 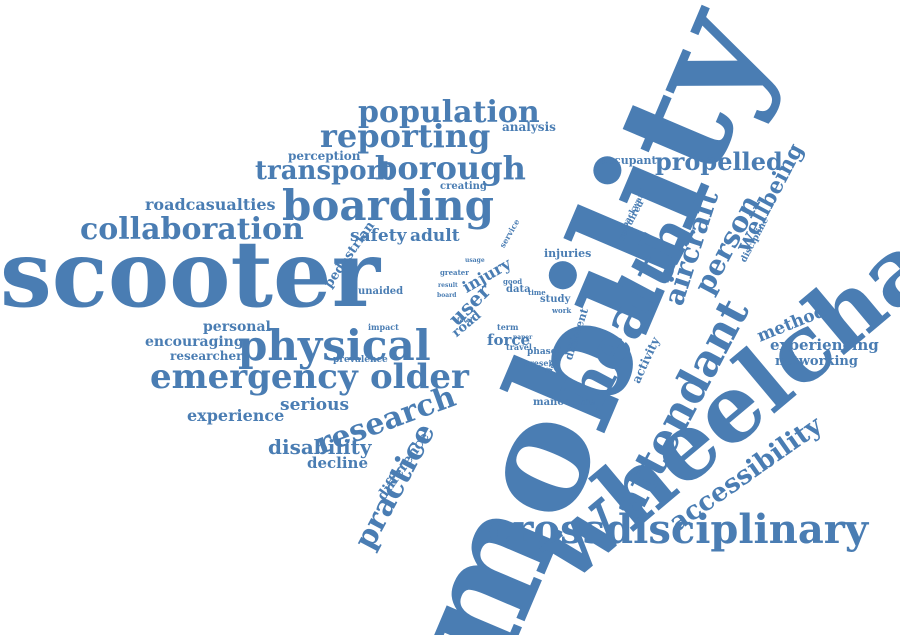 What do you see at coordinates (562, 310) in the screenshot?
I see `word-work: work` at bounding box center [562, 310].